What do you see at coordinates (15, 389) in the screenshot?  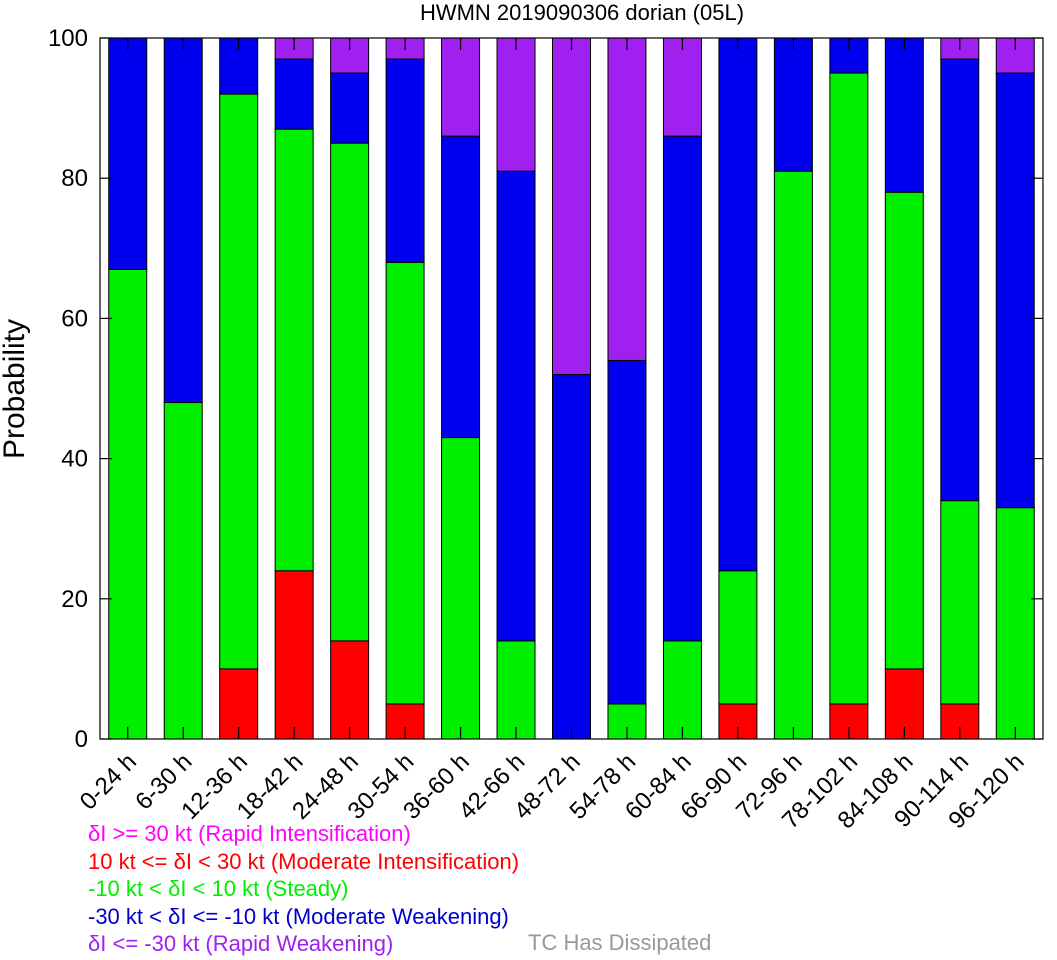 I see `y-axis-label: Probability` at bounding box center [15, 389].